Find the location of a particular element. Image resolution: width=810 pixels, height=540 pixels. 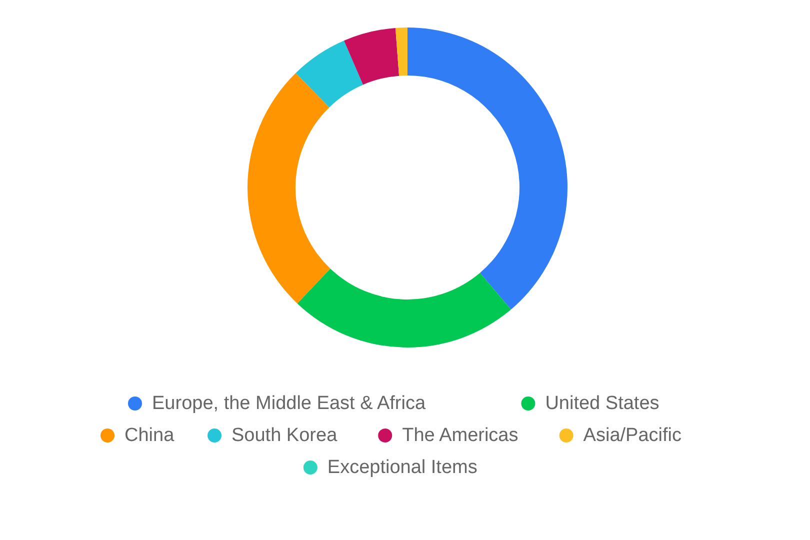

legend-label: Europe, the Middle East & Africa is located at coordinates (289, 403).